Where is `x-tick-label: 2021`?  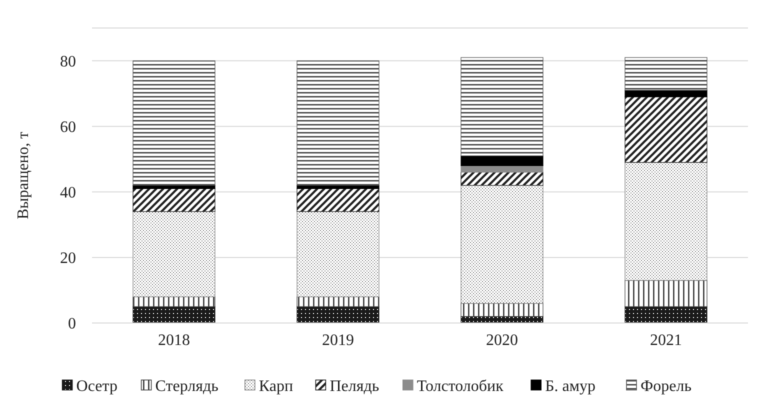
x-tick-label: 2021 is located at coordinates (666, 340).